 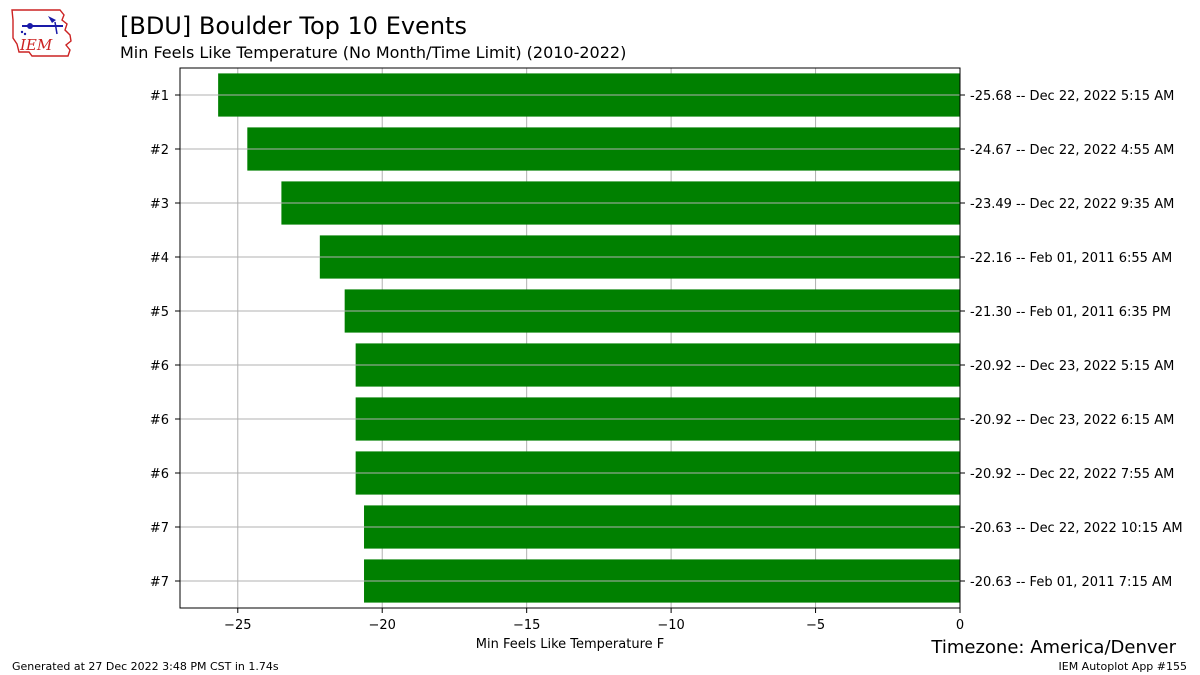 What do you see at coordinates (594, 620) in the screenshot?
I see `x-ticks: −25 −20 −15 −10 −5 0` at bounding box center [594, 620].